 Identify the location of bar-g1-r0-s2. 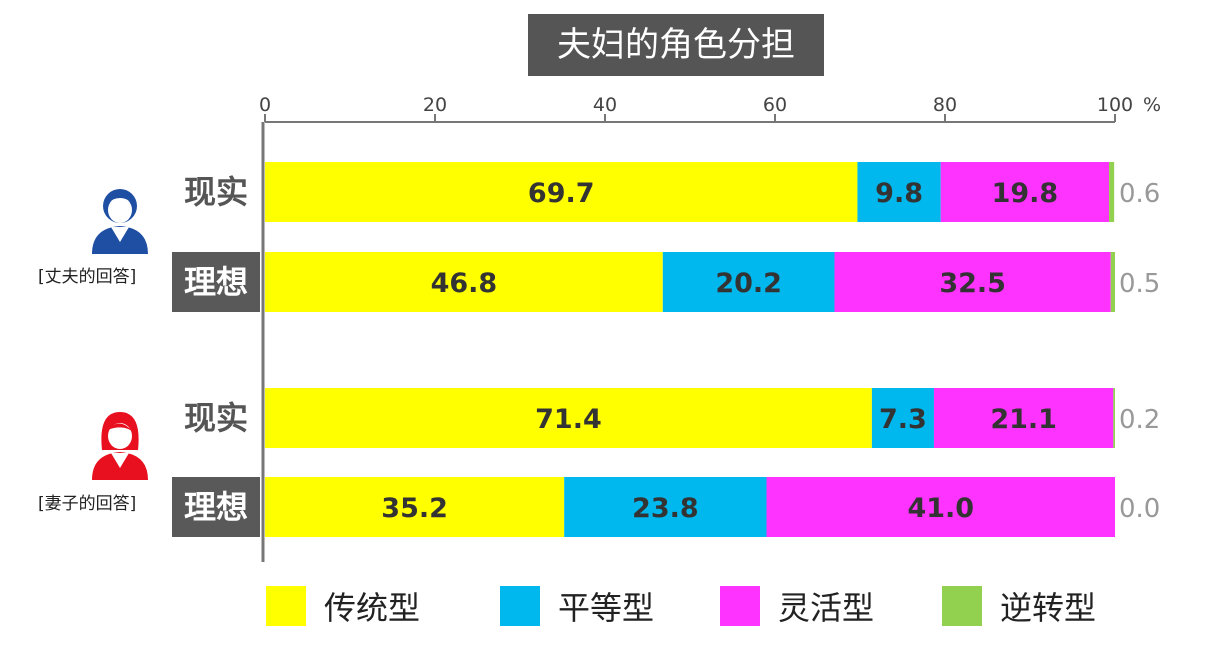
(1023, 418).